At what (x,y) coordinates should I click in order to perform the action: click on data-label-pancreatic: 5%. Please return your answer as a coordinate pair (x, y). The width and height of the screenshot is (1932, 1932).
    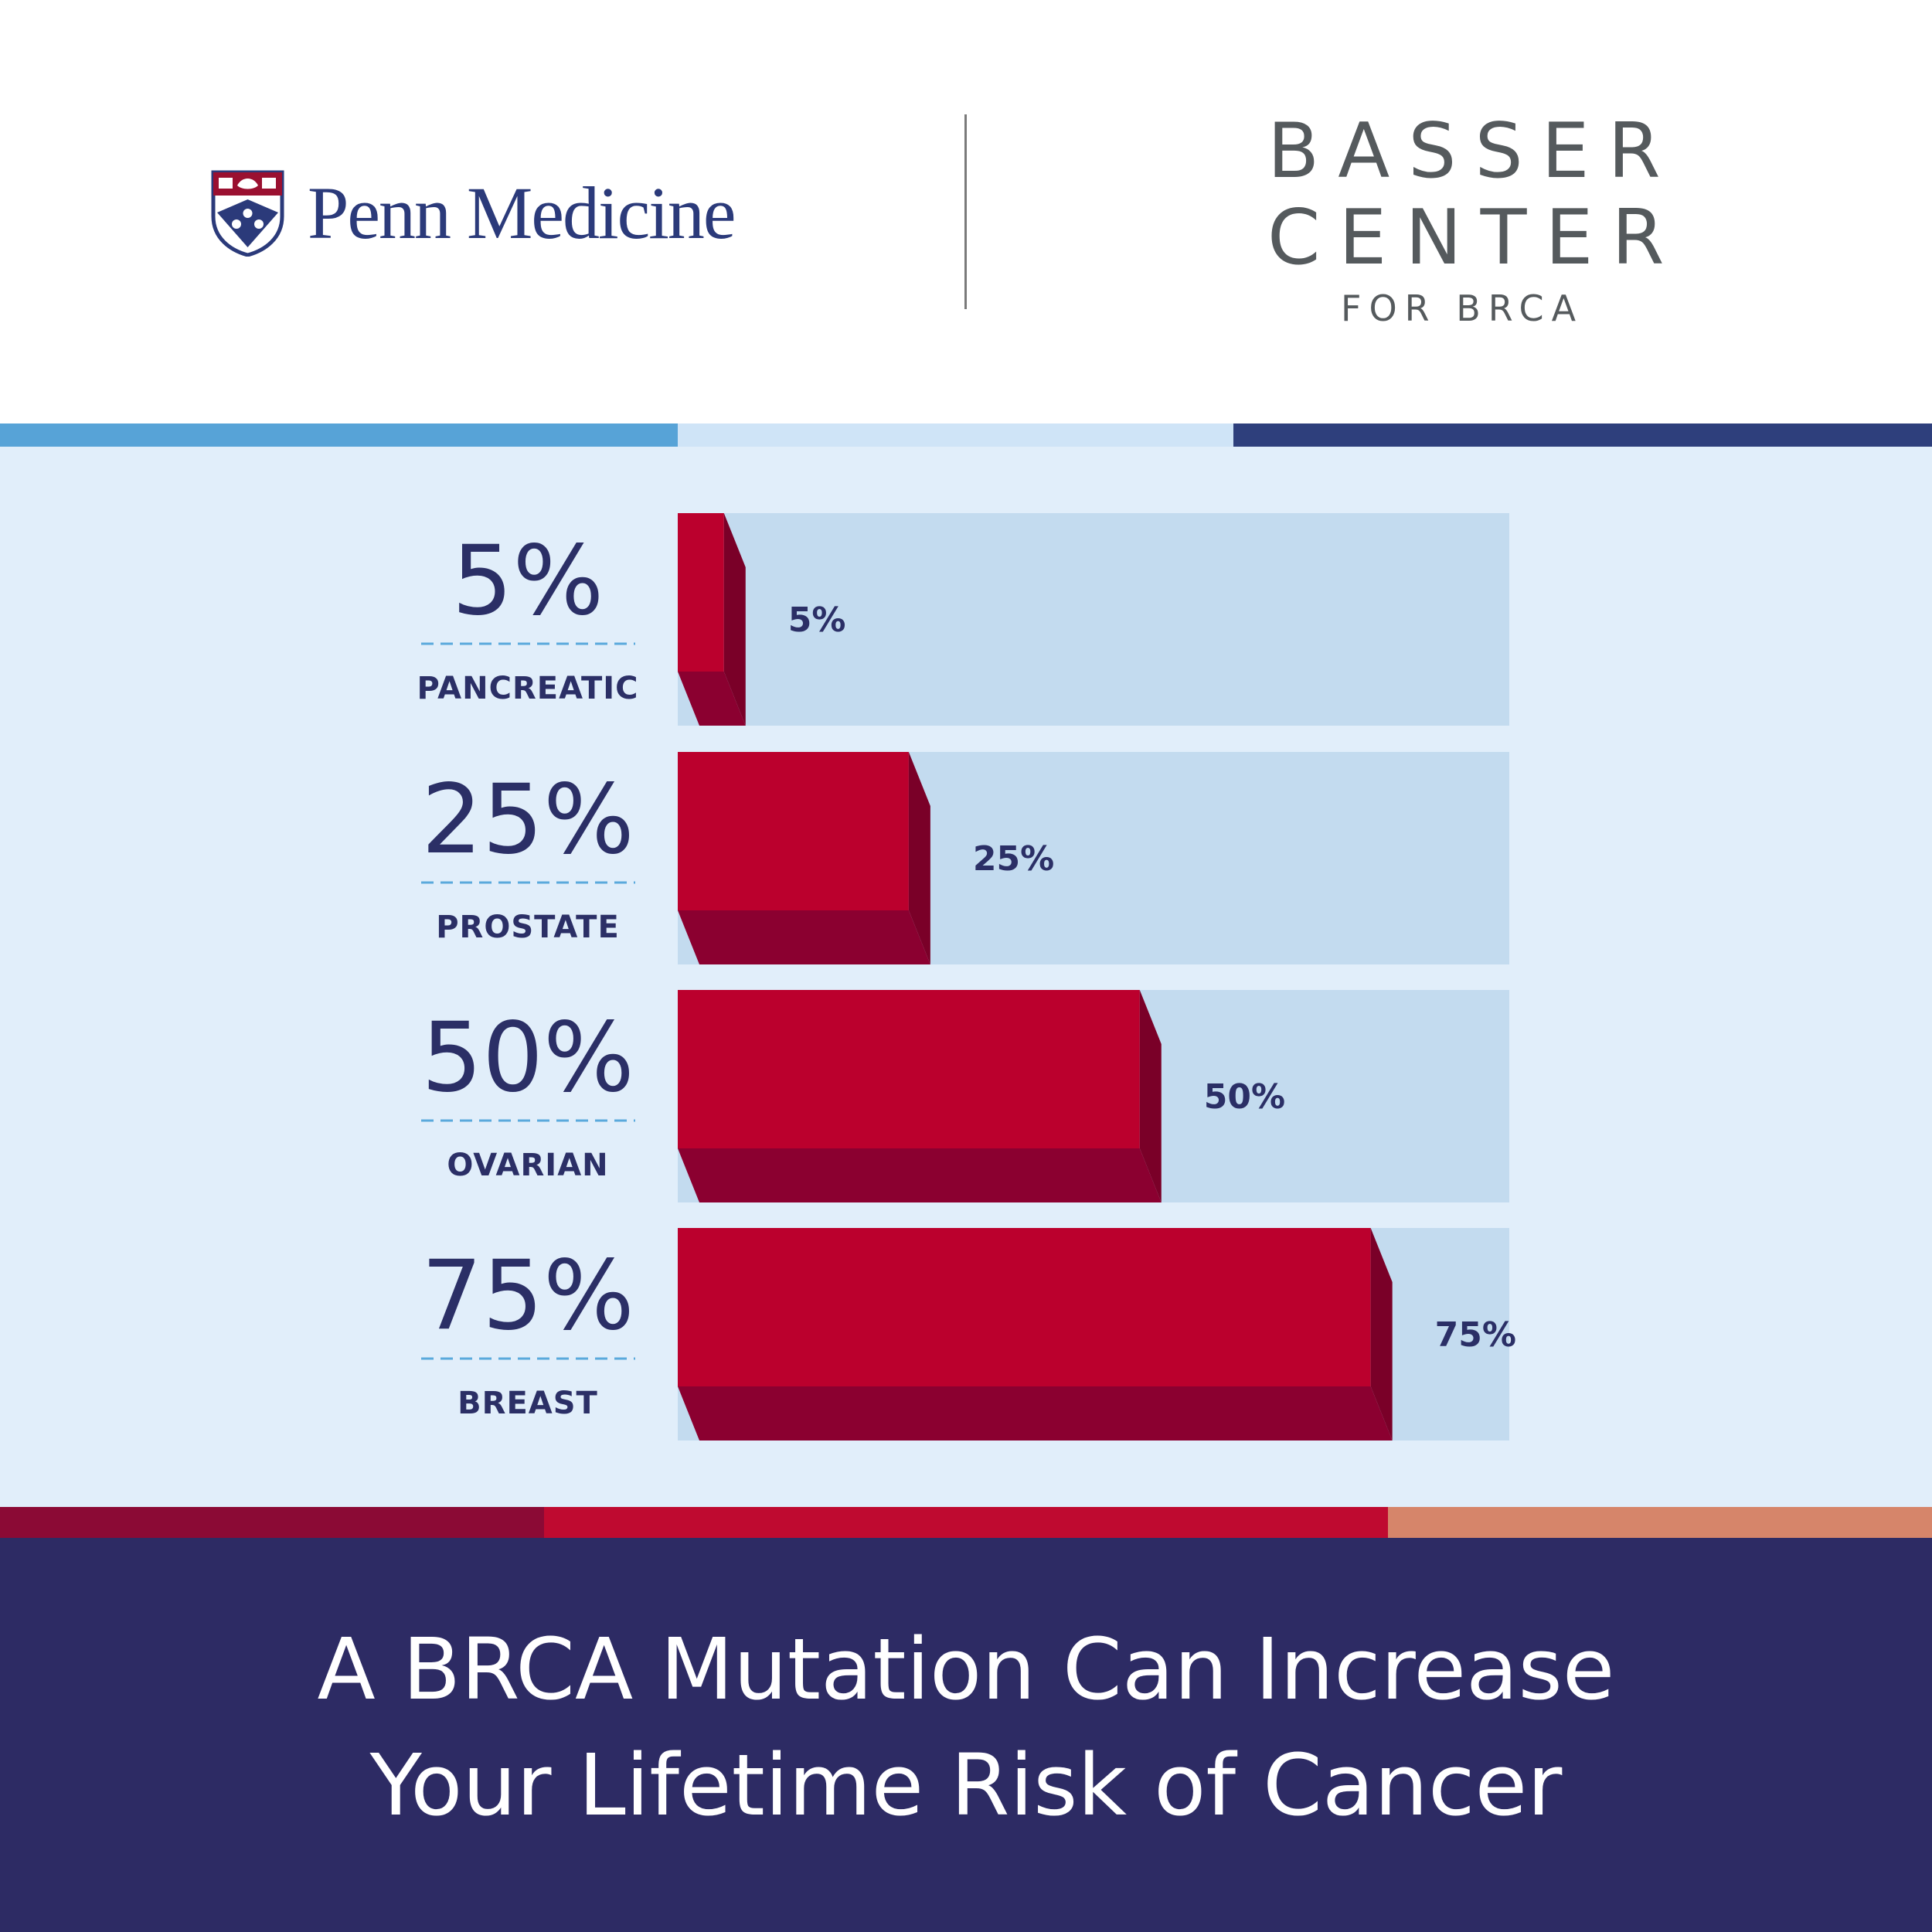
    Looking at the image, I should click on (817, 620).